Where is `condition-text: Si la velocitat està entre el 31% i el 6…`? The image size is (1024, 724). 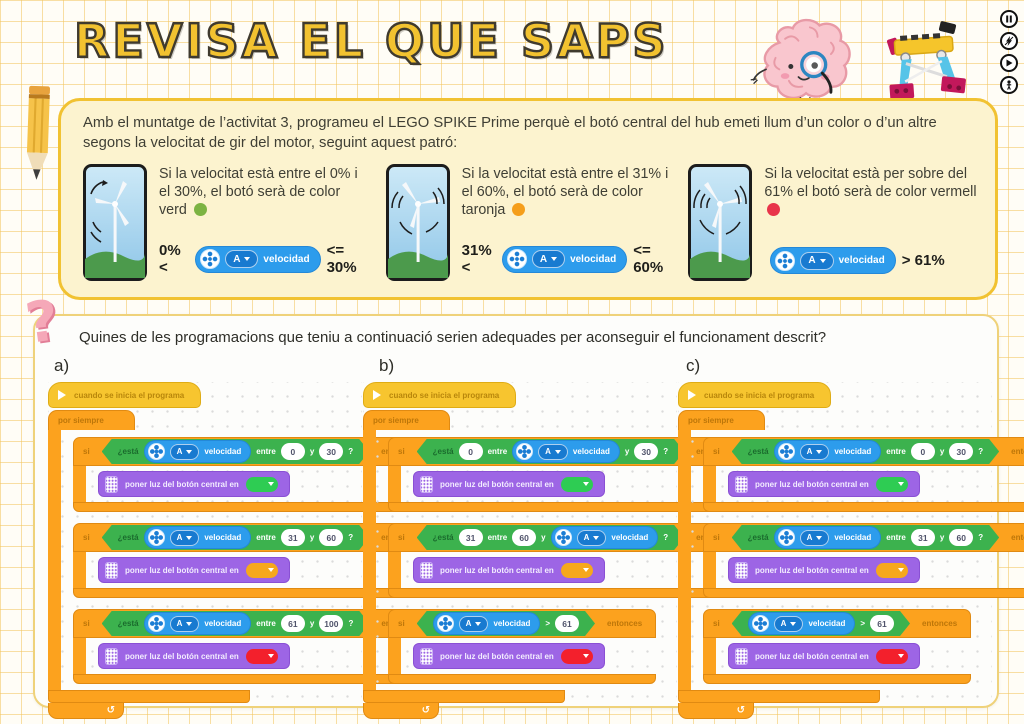
condition-text: Si la velocitat està entre el 31% i el 6… is located at coordinates (568, 196).